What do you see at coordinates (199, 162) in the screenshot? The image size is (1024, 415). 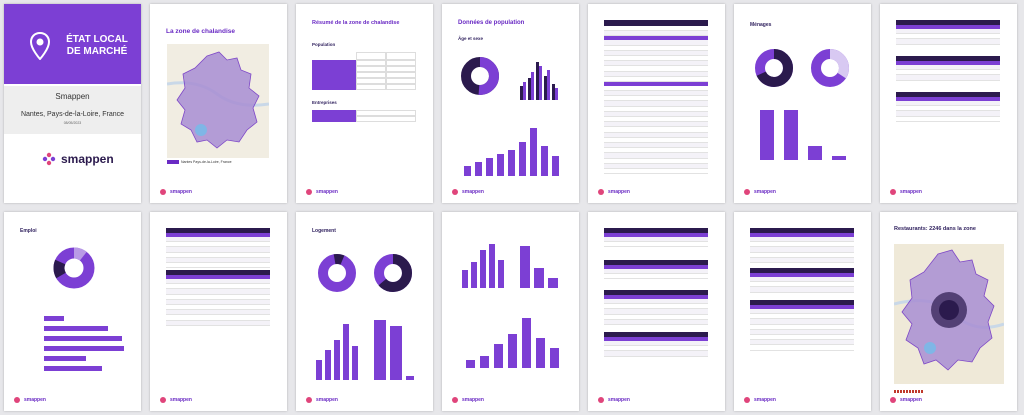 I see `zone-caption: Nantes Pays-de-la-Loire, France` at bounding box center [199, 162].